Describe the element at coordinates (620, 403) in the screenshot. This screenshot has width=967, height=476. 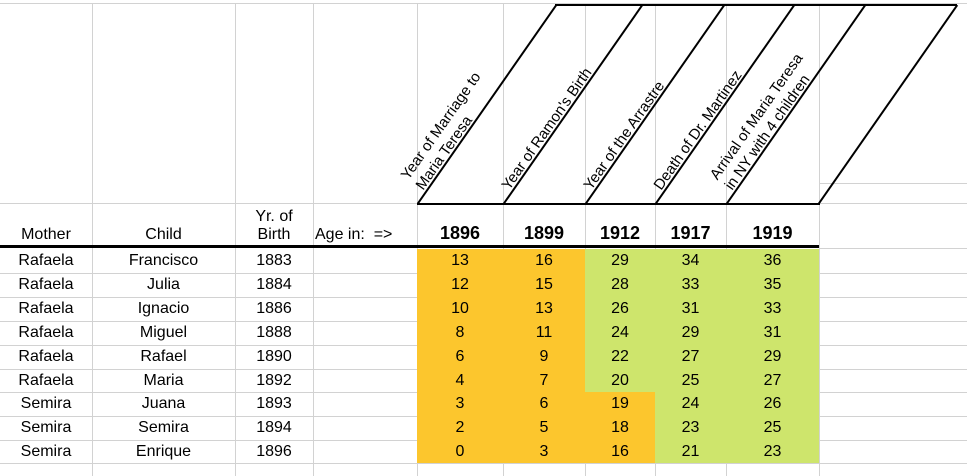
I see `cell-age: 19` at that location.